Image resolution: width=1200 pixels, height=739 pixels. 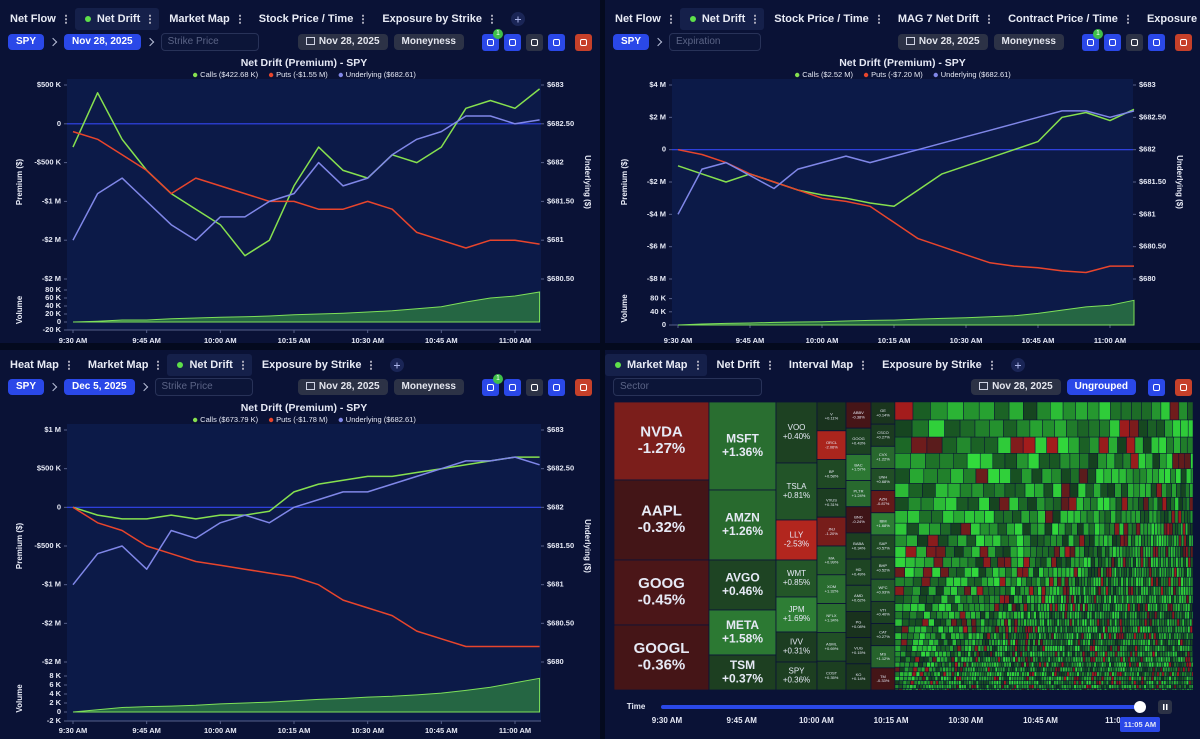 I want to click on tab: Interval Map, so click(x=825, y=365).